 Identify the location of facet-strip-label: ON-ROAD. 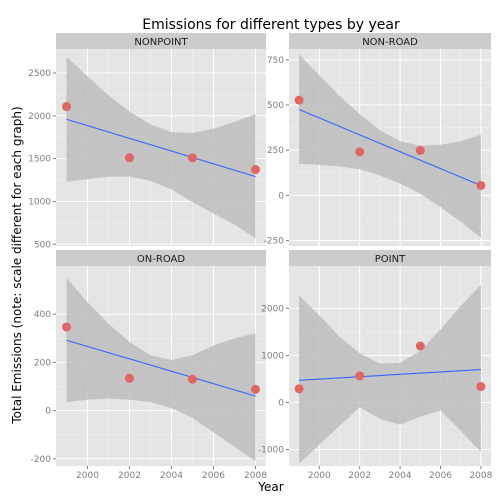
(161, 259).